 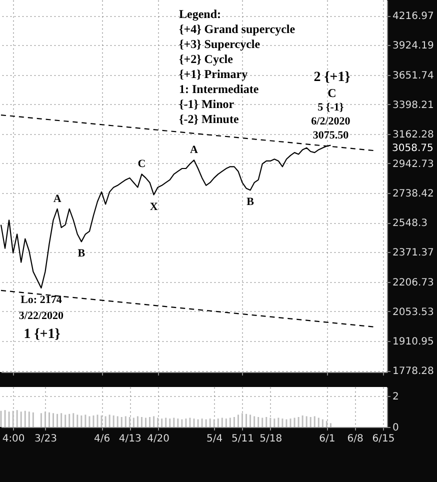 What do you see at coordinates (102, 439) in the screenshot?
I see `x-tick-label: 4/6` at bounding box center [102, 439].